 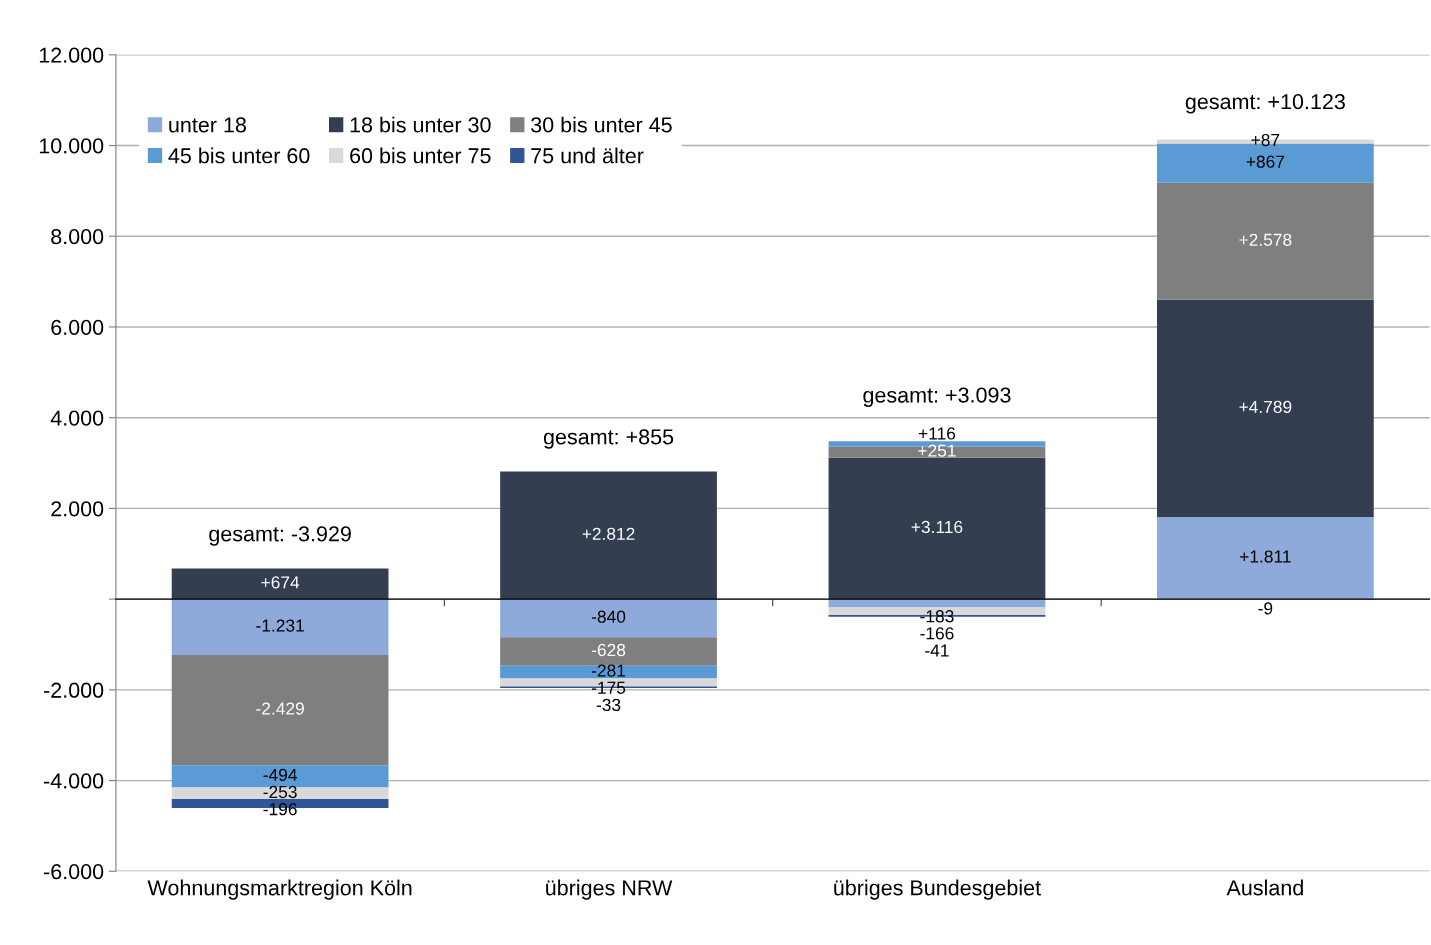 What do you see at coordinates (601, 124) in the screenshot?
I see `legend-label: 30 bis unter 45` at bounding box center [601, 124].